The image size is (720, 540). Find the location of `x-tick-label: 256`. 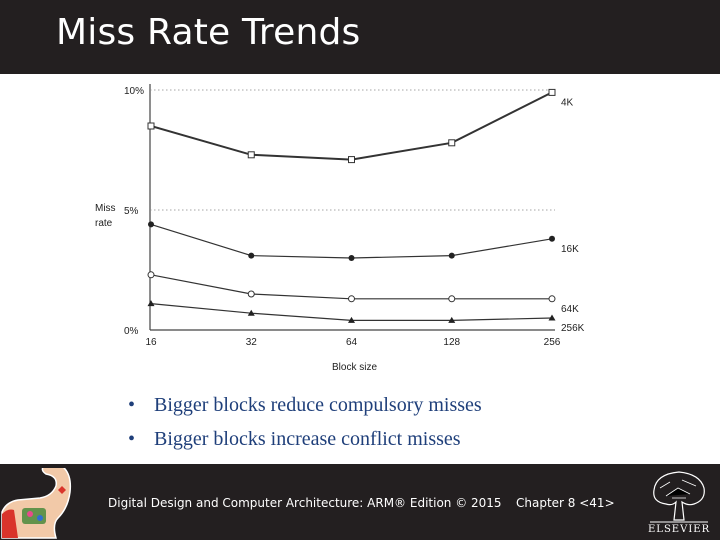

x-tick-label: 256 is located at coordinates (552, 342).